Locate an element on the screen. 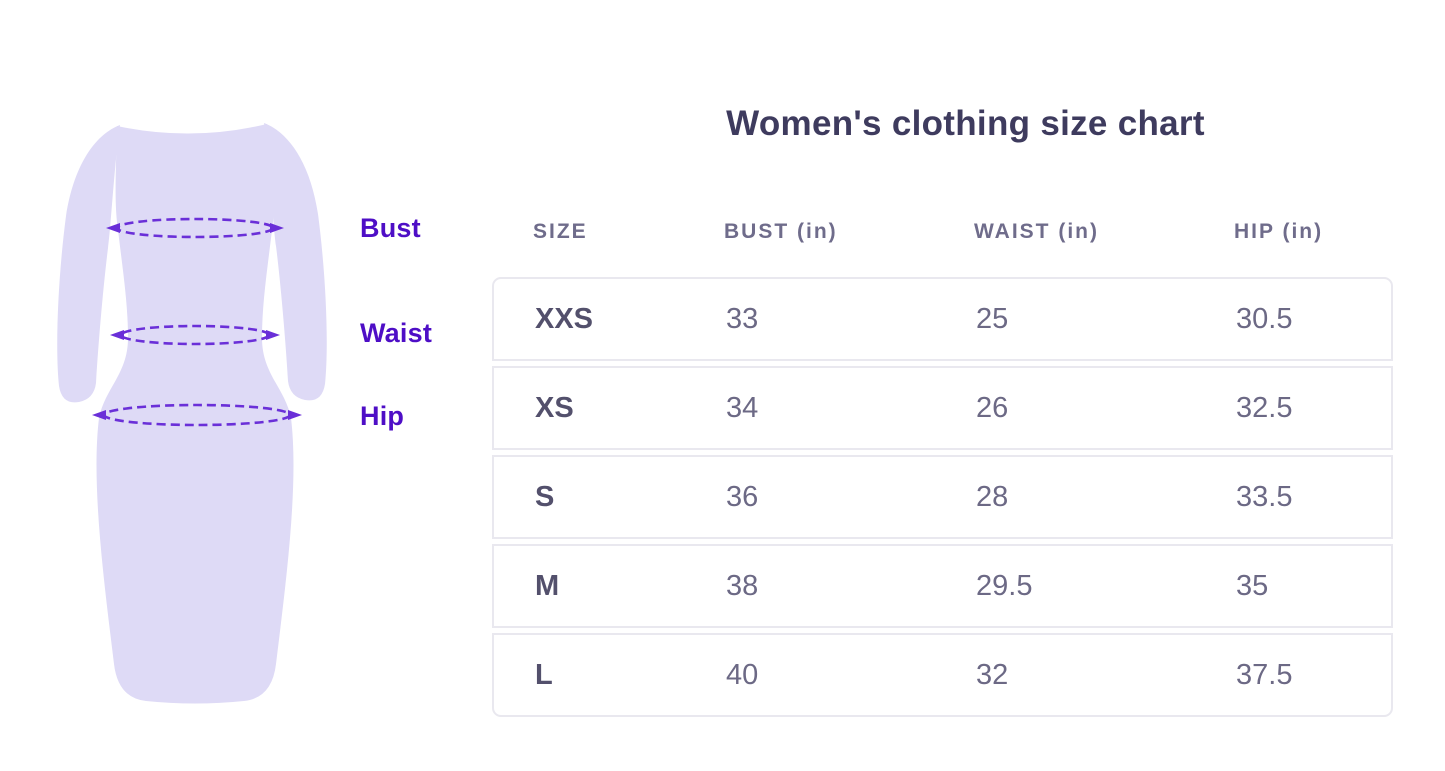 The image size is (1445, 771). bust-cell: 36 is located at coordinates (742, 496).